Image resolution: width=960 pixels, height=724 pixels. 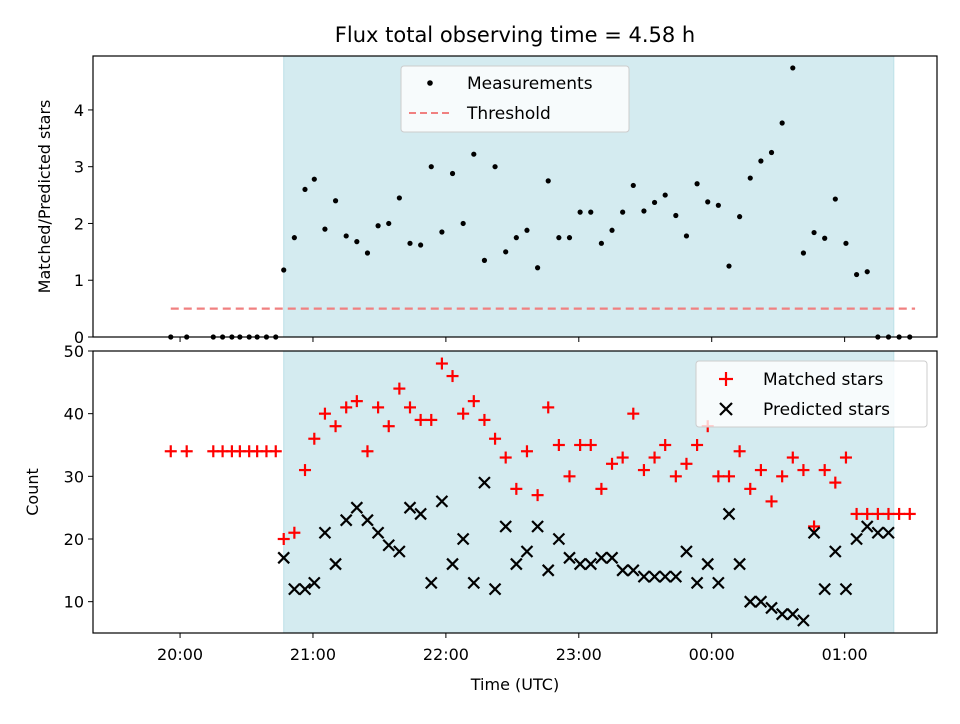 What do you see at coordinates (845, 654) in the screenshot?
I see `x-tick-label: 01:00` at bounding box center [845, 654].